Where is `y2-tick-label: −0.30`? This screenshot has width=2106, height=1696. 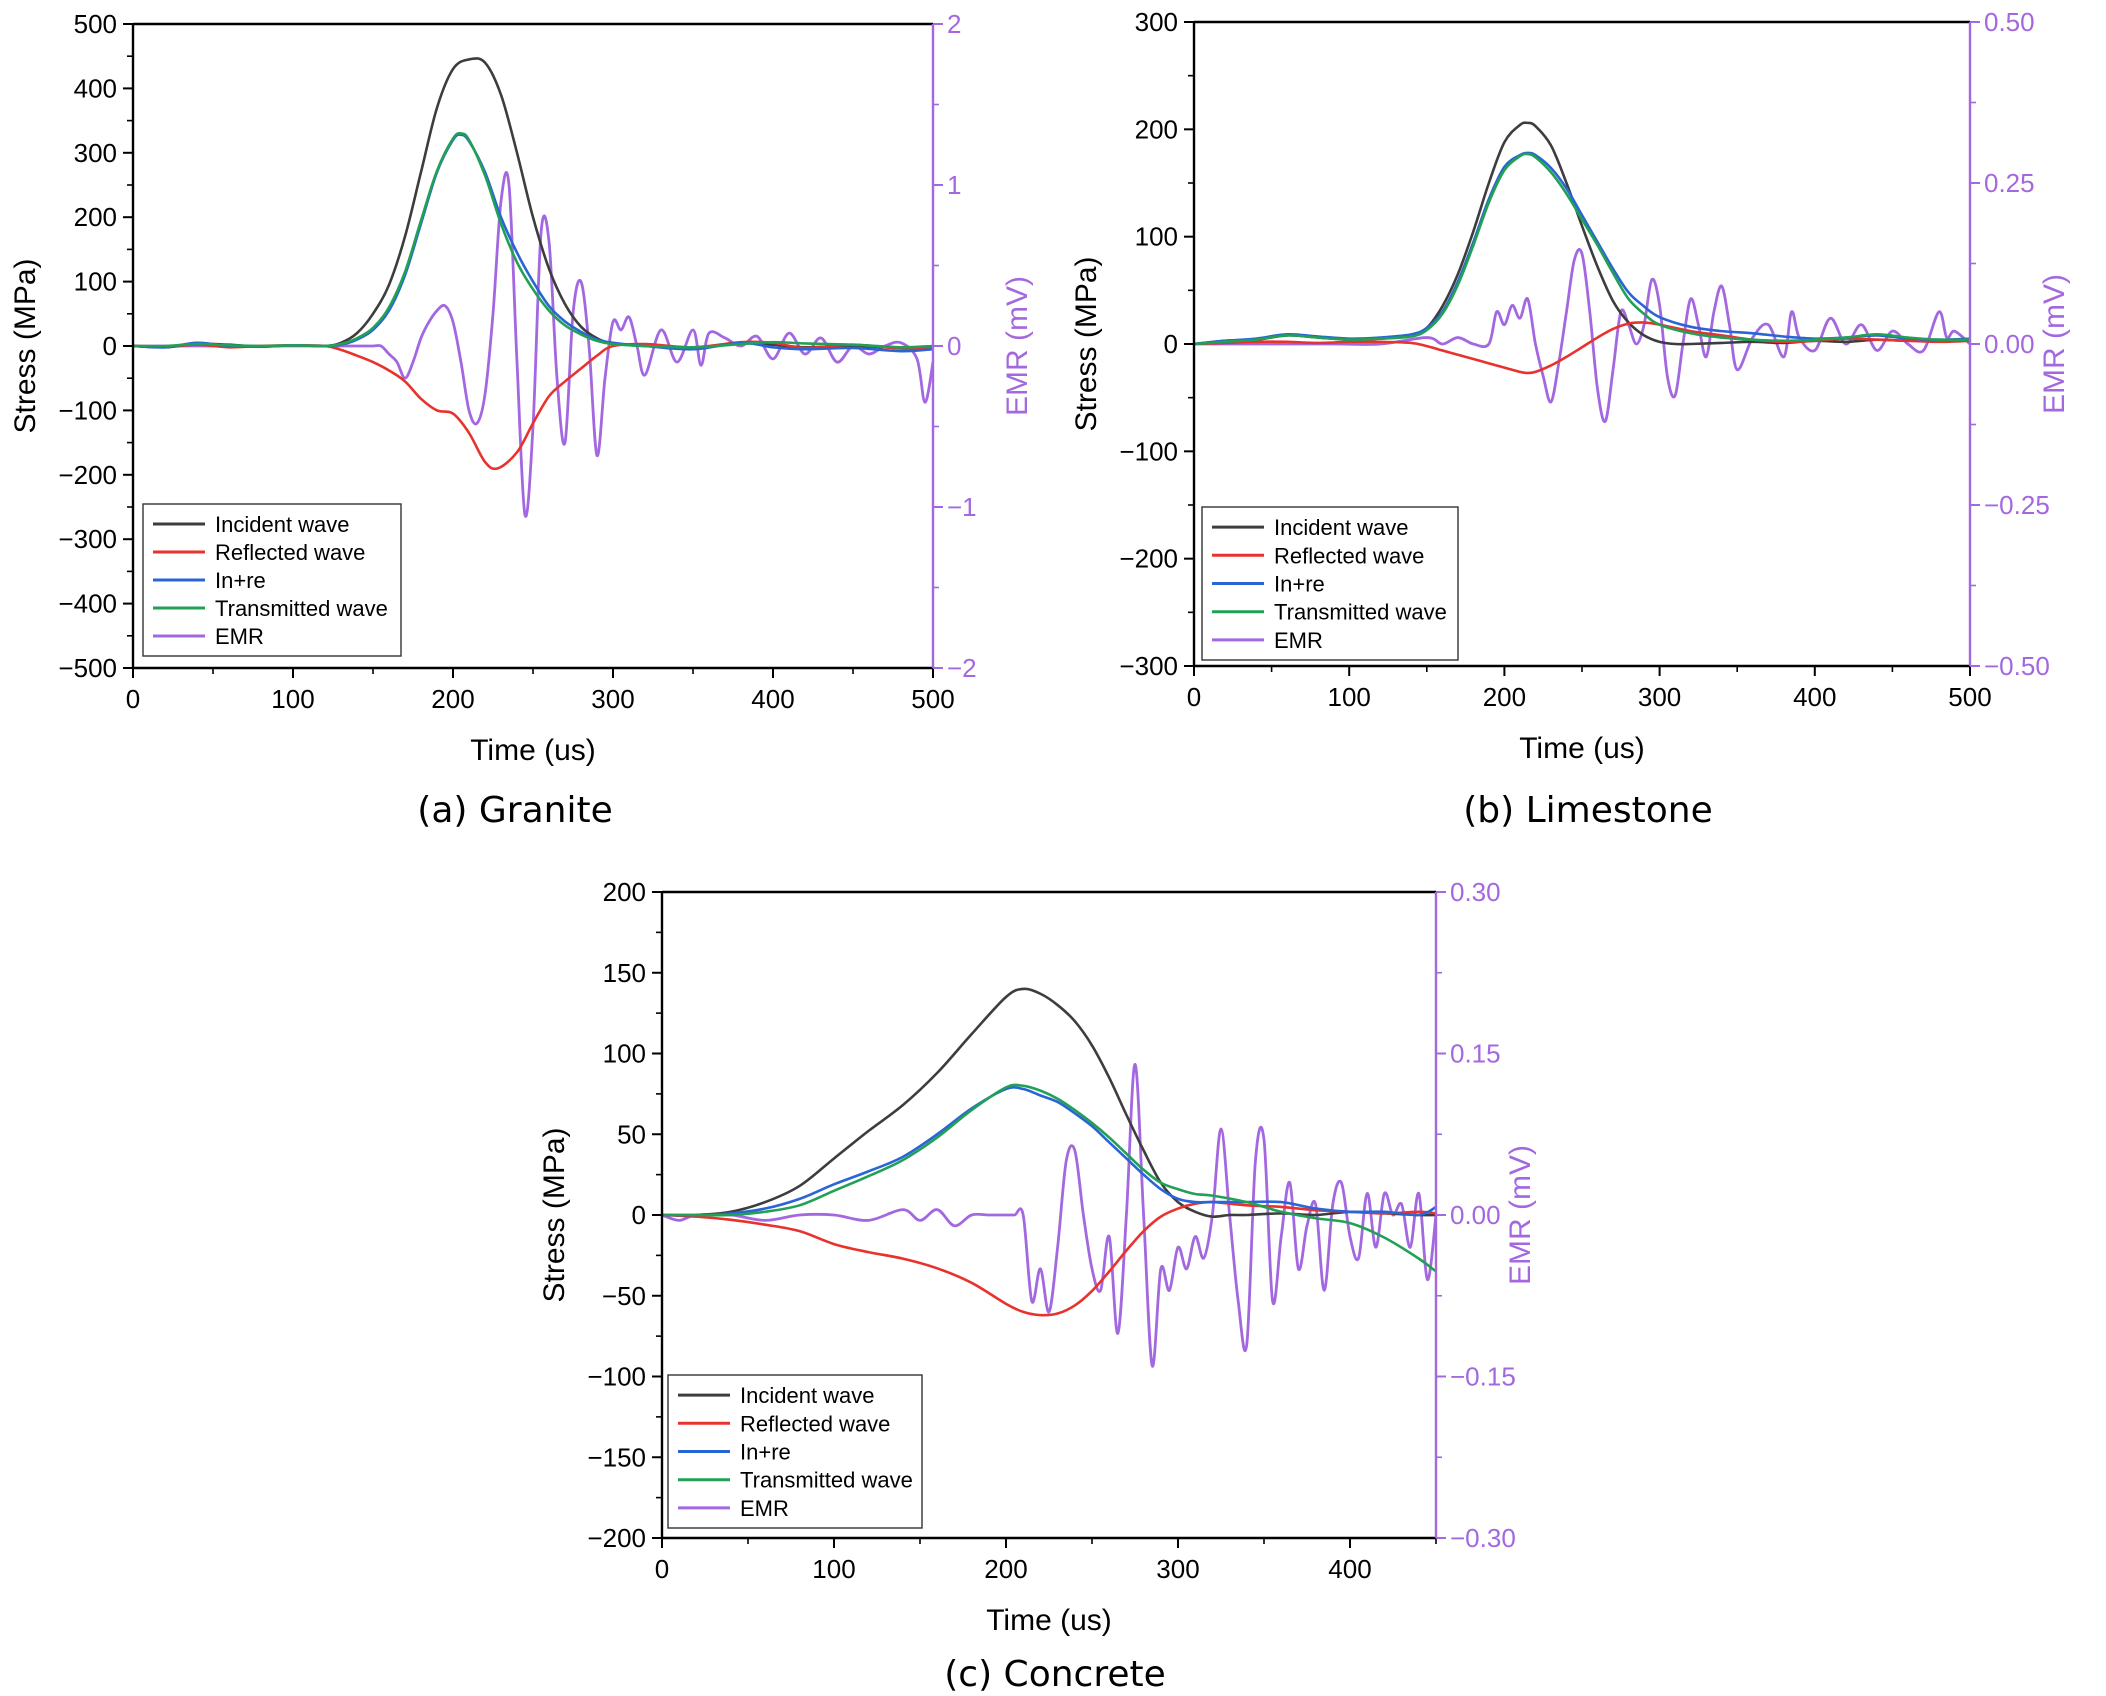 y2-tick-label: −0.30 is located at coordinates (1483, 1538).